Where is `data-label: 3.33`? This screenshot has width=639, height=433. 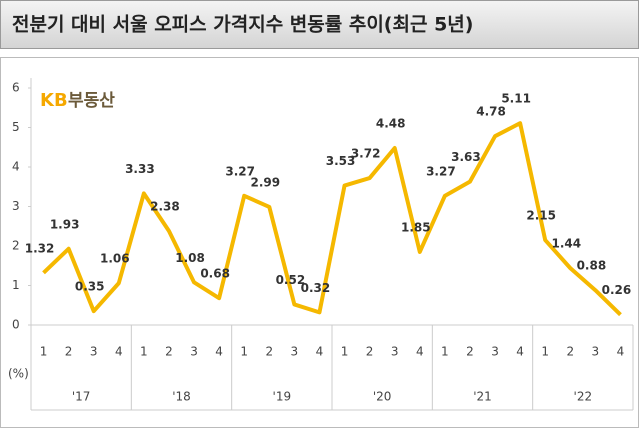 data-label: 3.33 is located at coordinates (140, 169).